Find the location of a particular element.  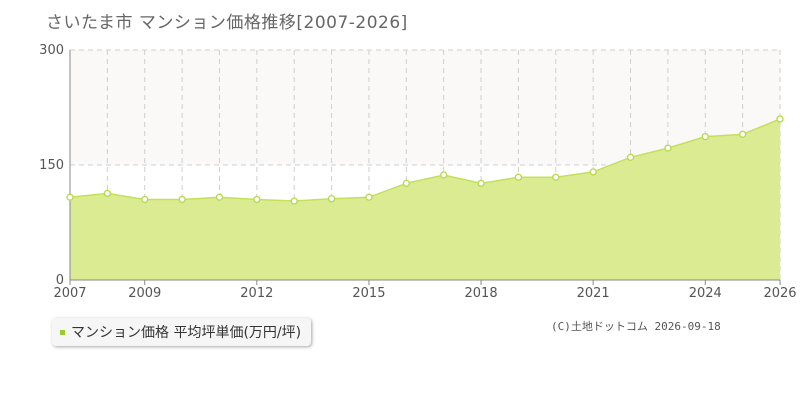

copyright-text: (C)土地ドットコム 2026-09-18 is located at coordinates (636, 326).